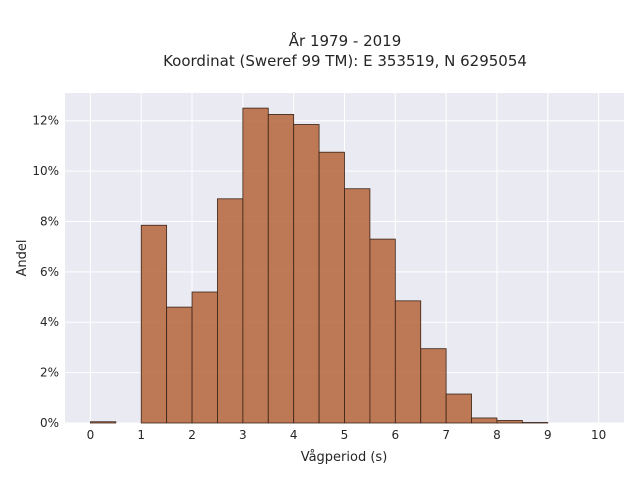  What do you see at coordinates (45, 171) in the screenshot?
I see `y-tick-label: 10%` at bounding box center [45, 171].